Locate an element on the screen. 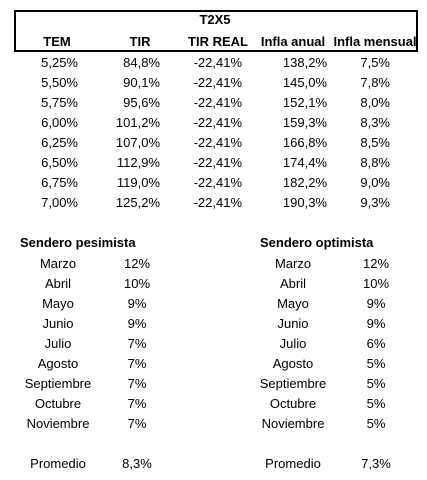  cell: 9,0% is located at coordinates (375, 182).